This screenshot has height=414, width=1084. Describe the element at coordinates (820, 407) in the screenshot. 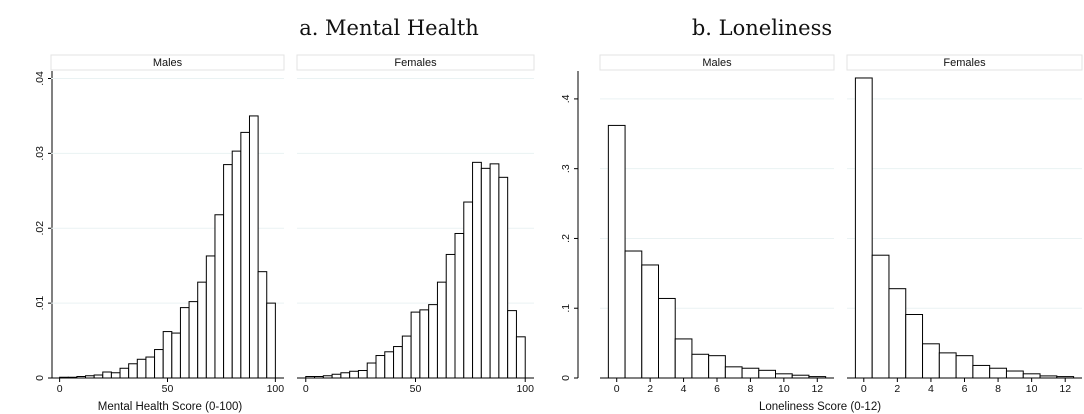

I see `x-axis-title: Loneliness Score (0-12)` at that location.